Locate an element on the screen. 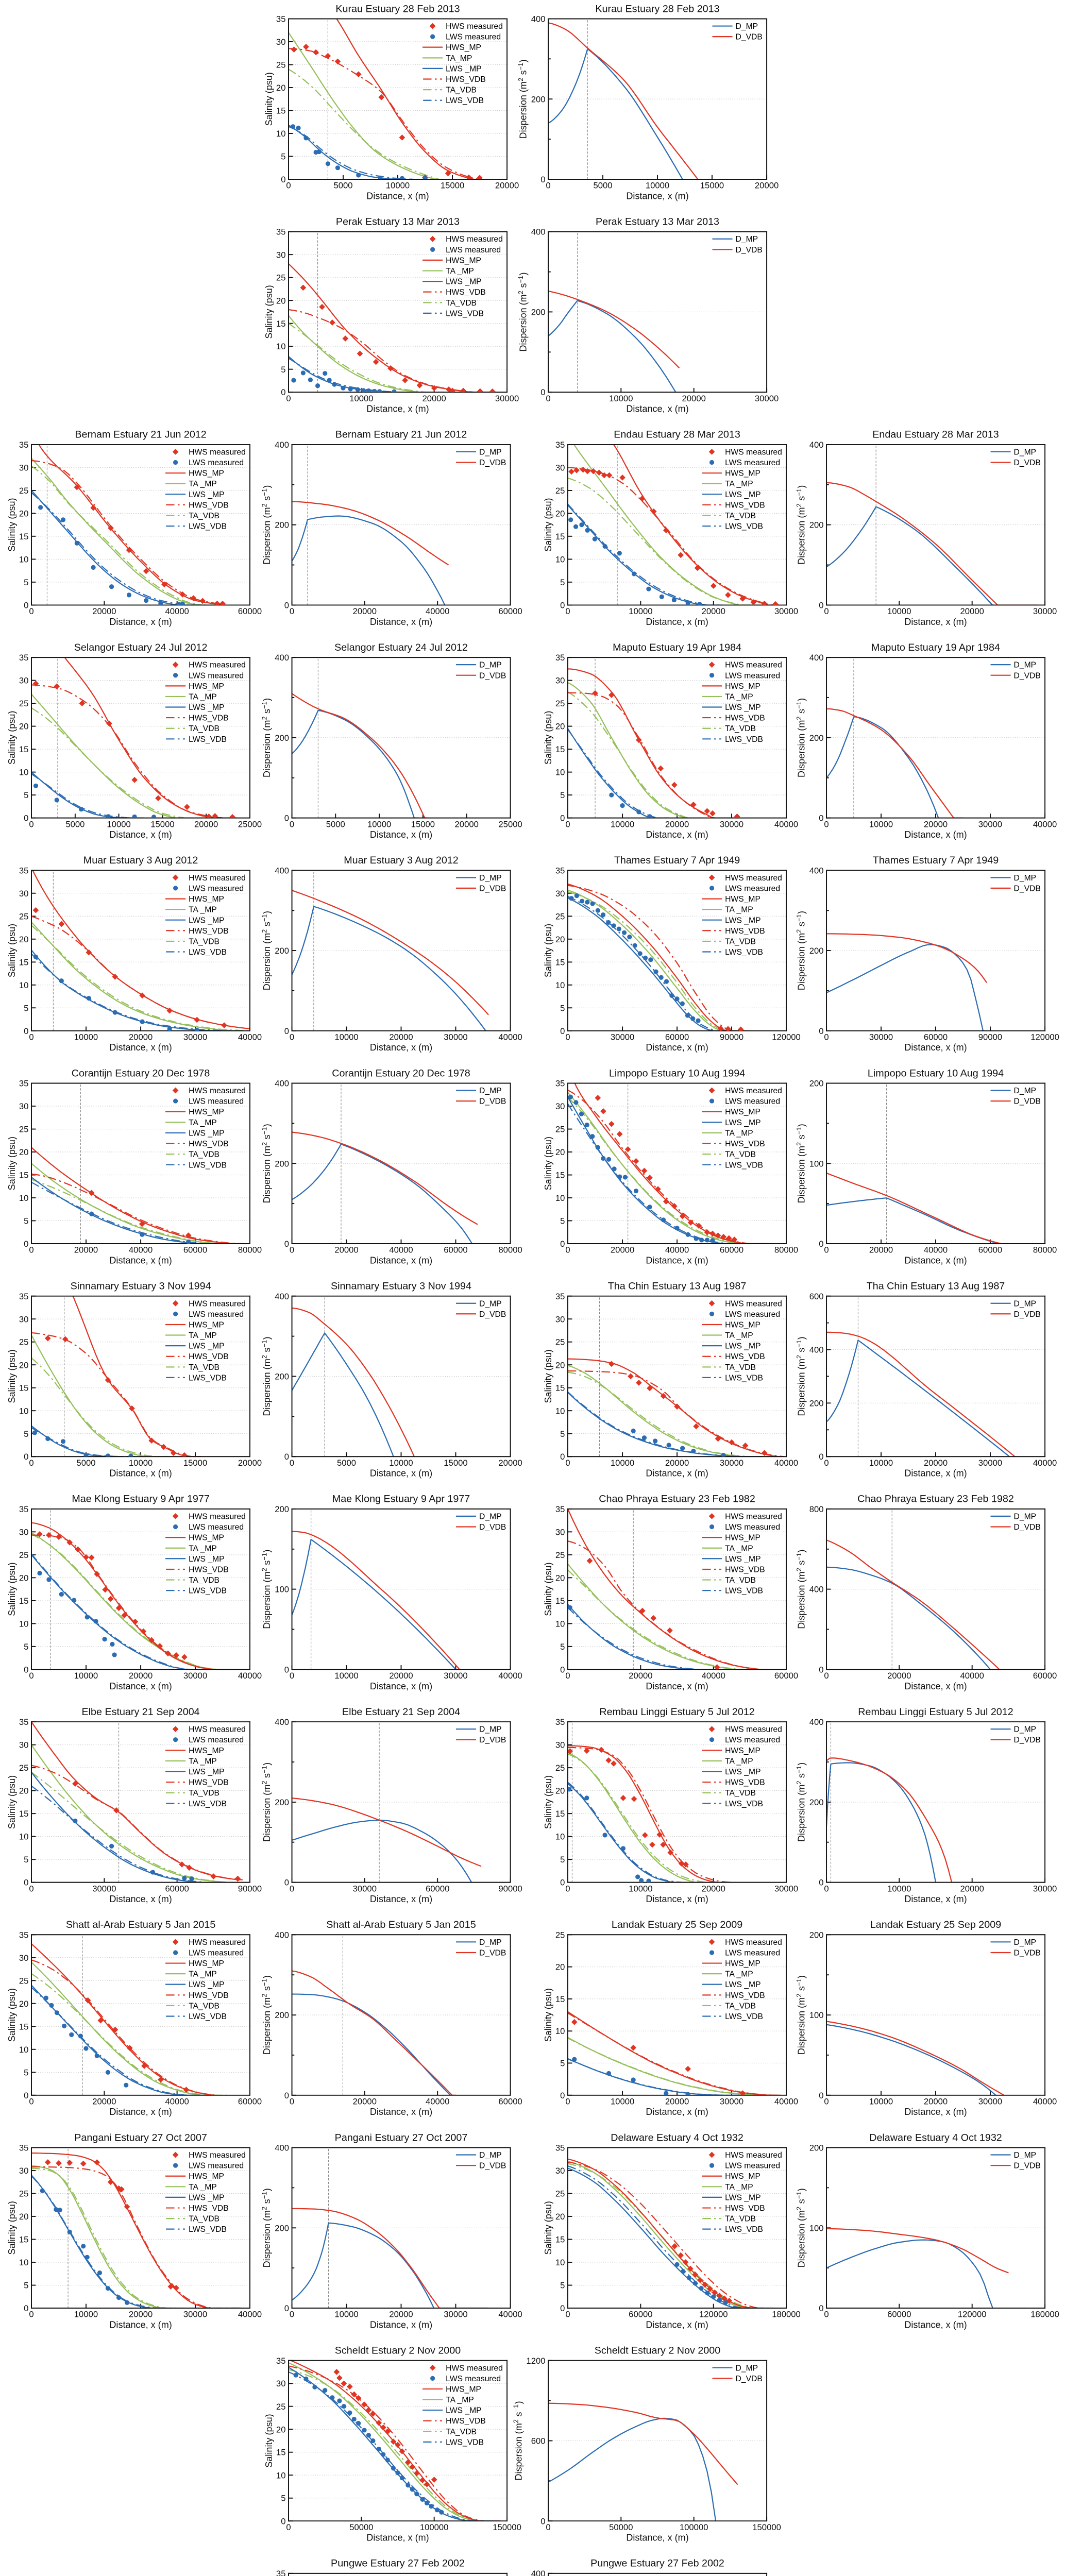 This screenshot has width=1065, height=2576. svg-text: HWS_MP is located at coordinates (463, 260).